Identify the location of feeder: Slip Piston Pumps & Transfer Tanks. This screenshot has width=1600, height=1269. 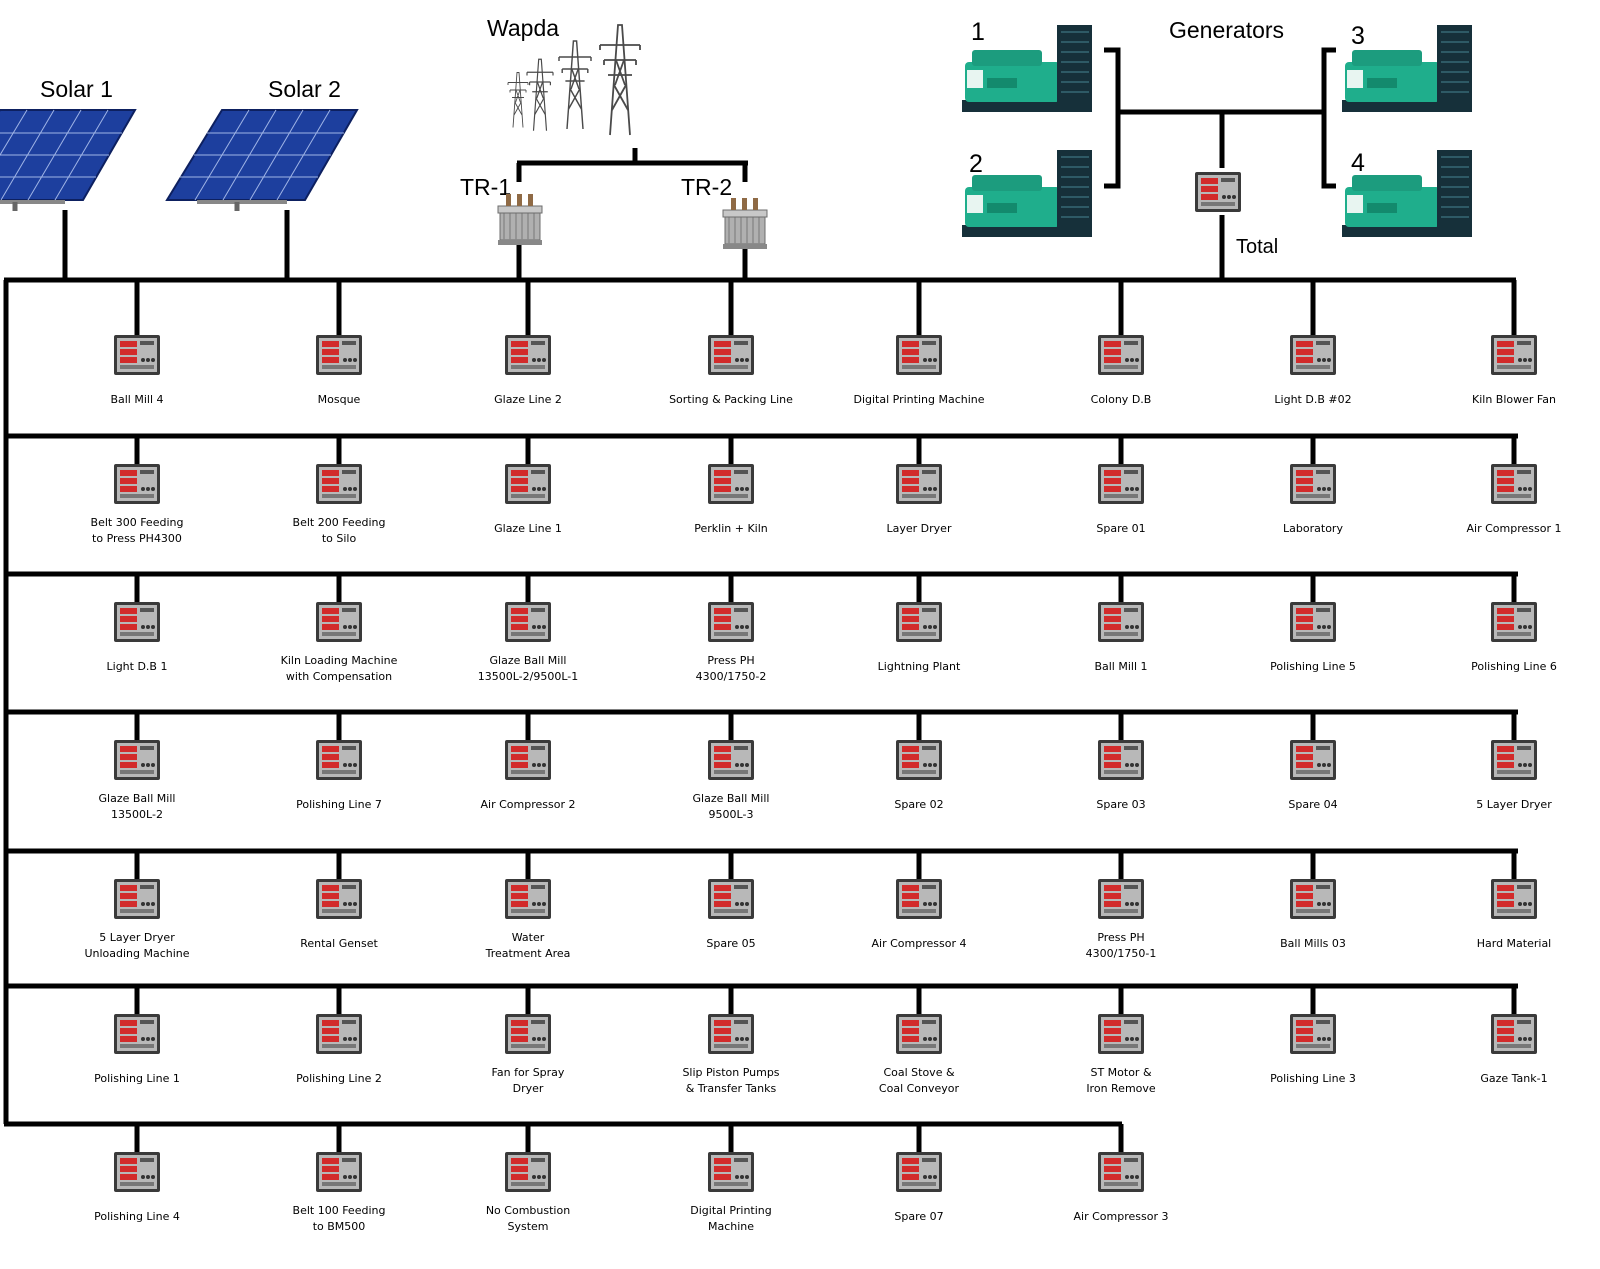
(731, 1040).